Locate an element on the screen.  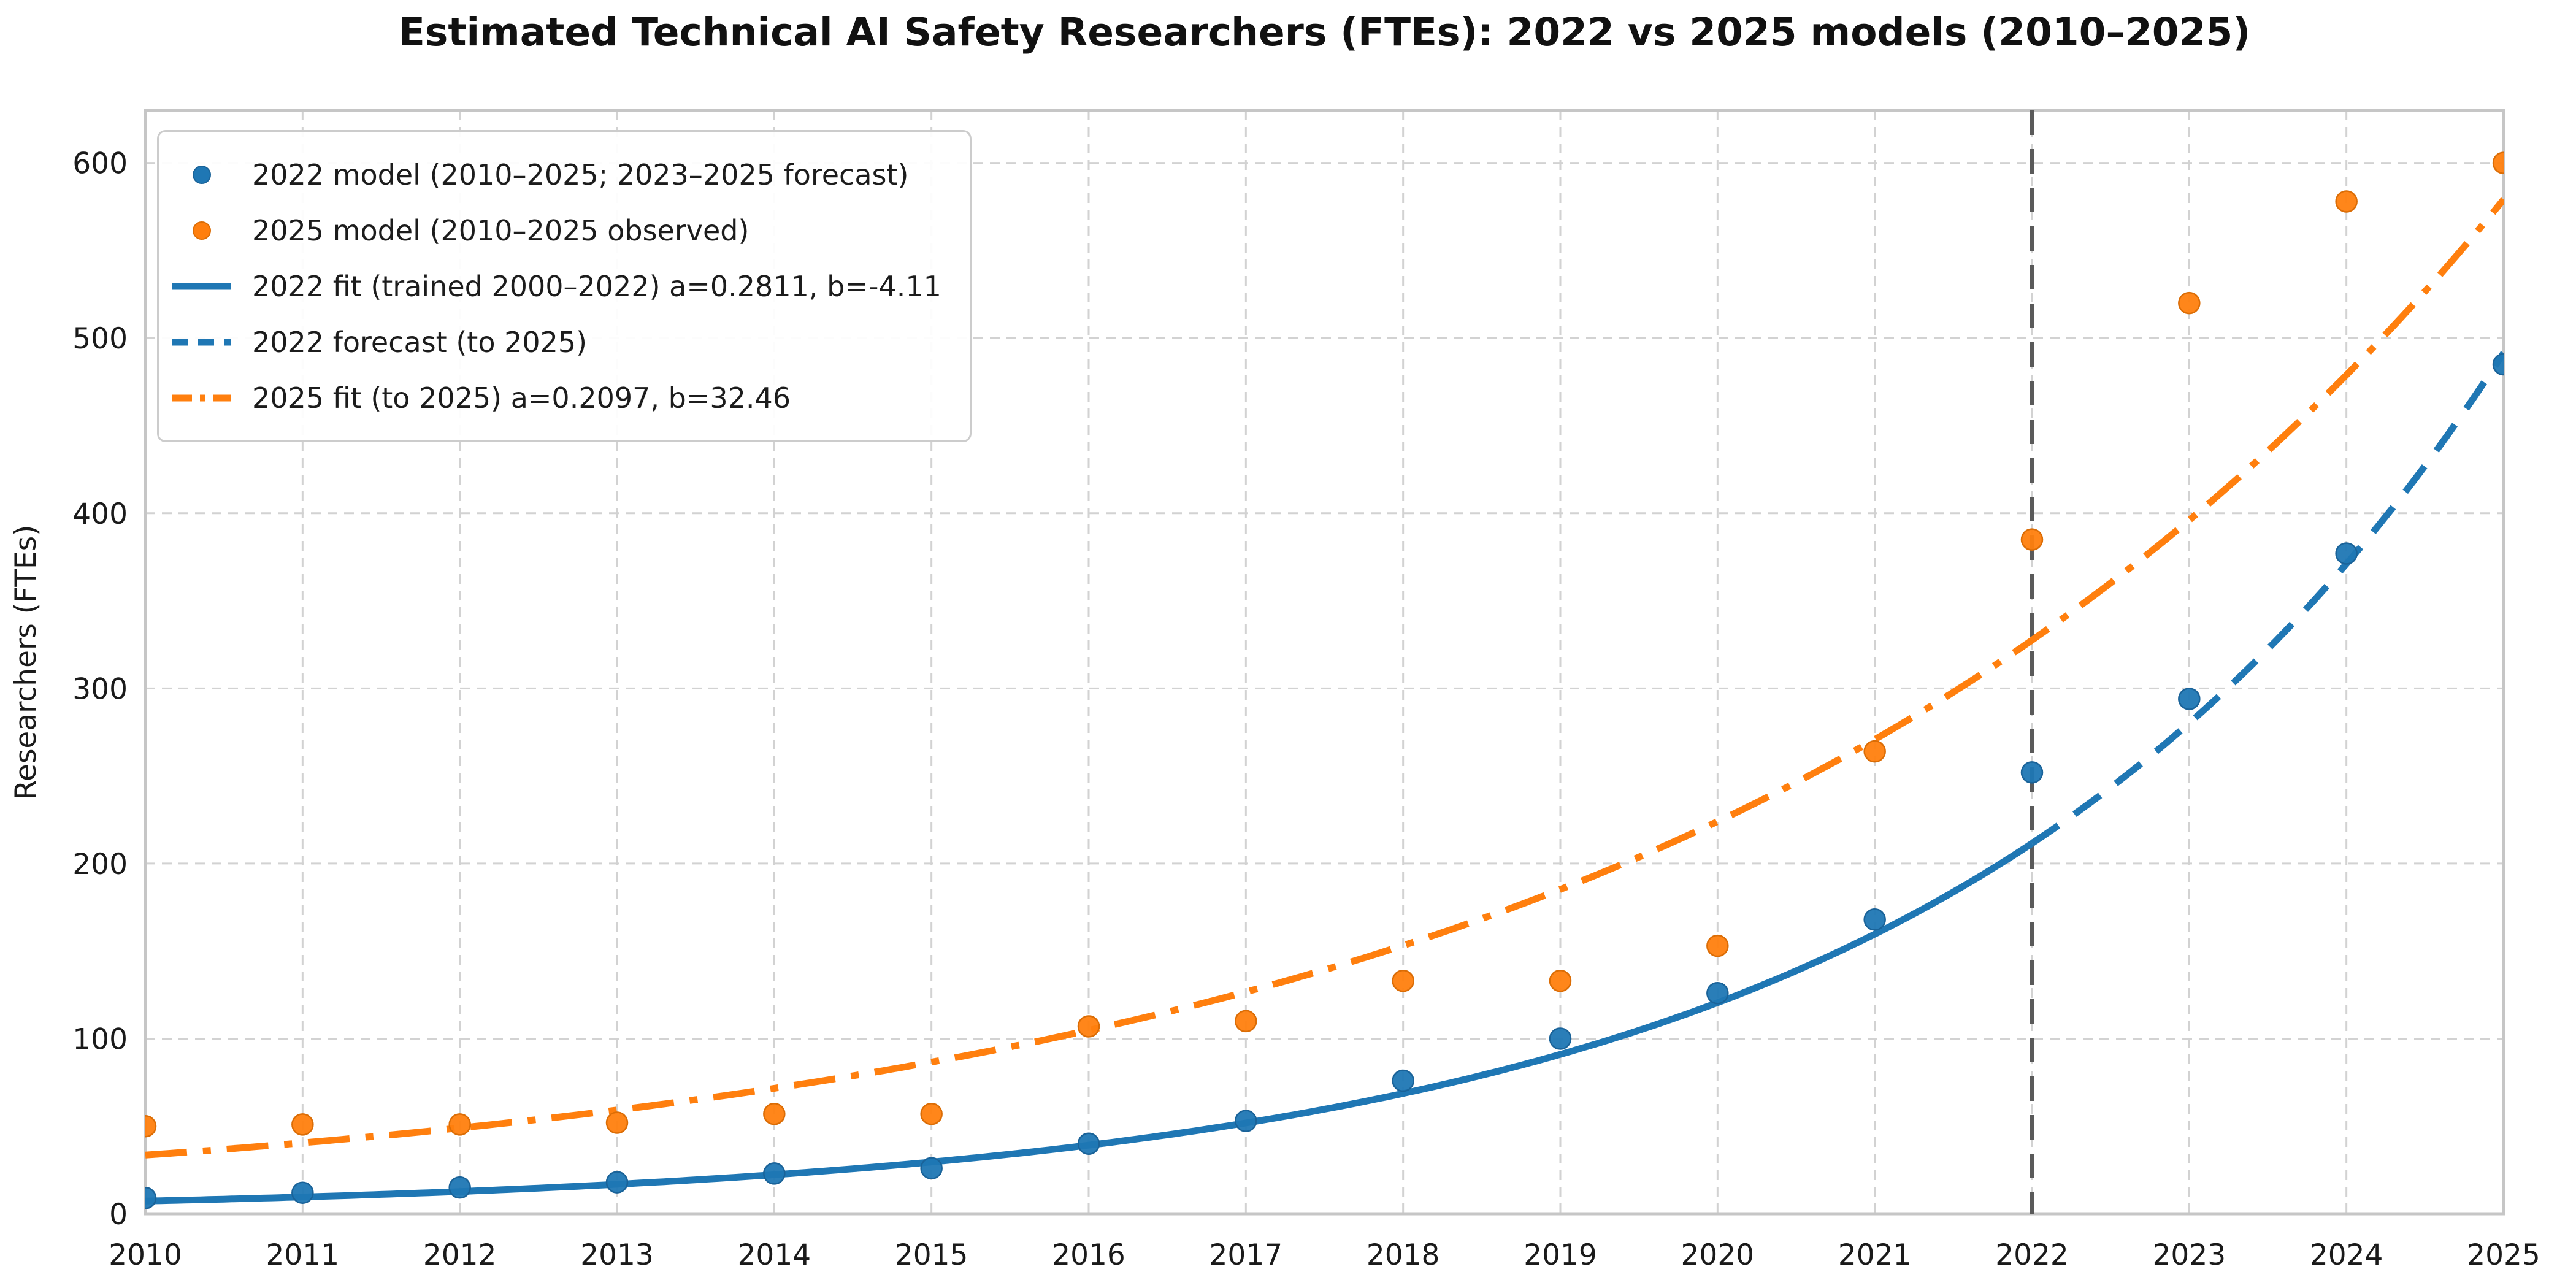
x-tick-2018: 2018 is located at coordinates (1403, 1255).